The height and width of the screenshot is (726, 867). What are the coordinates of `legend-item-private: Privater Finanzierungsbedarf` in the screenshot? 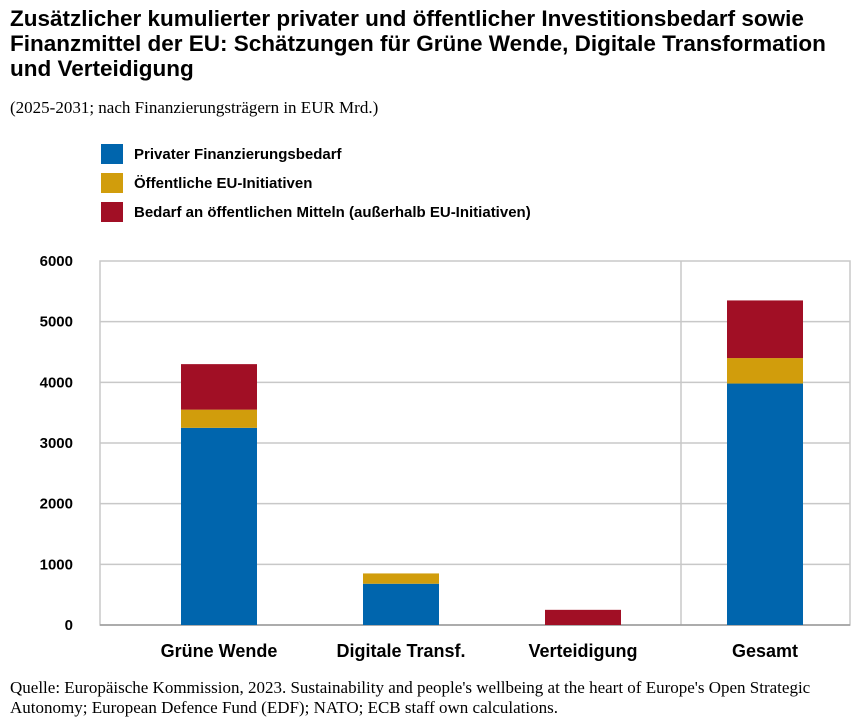 It's located at (316, 154).